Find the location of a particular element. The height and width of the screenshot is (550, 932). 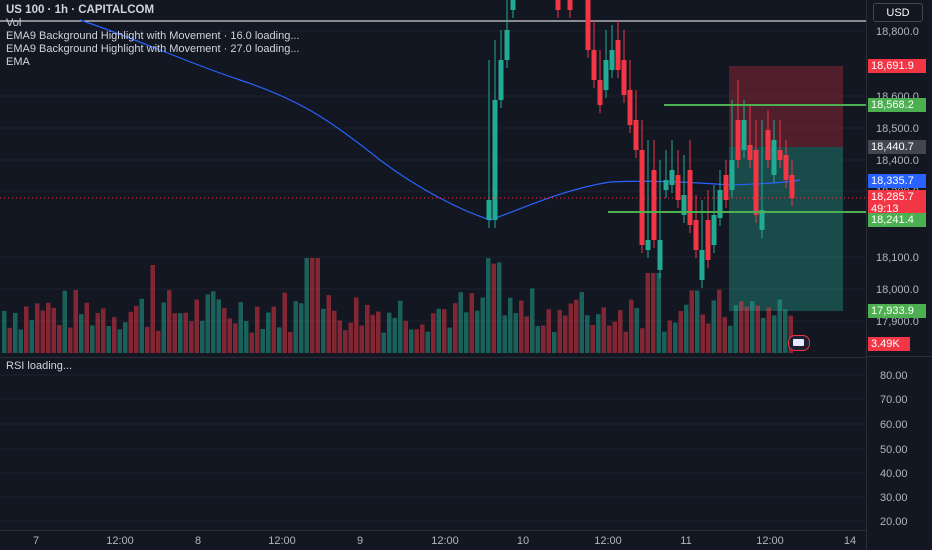

volume-bars is located at coordinates (397, 305).